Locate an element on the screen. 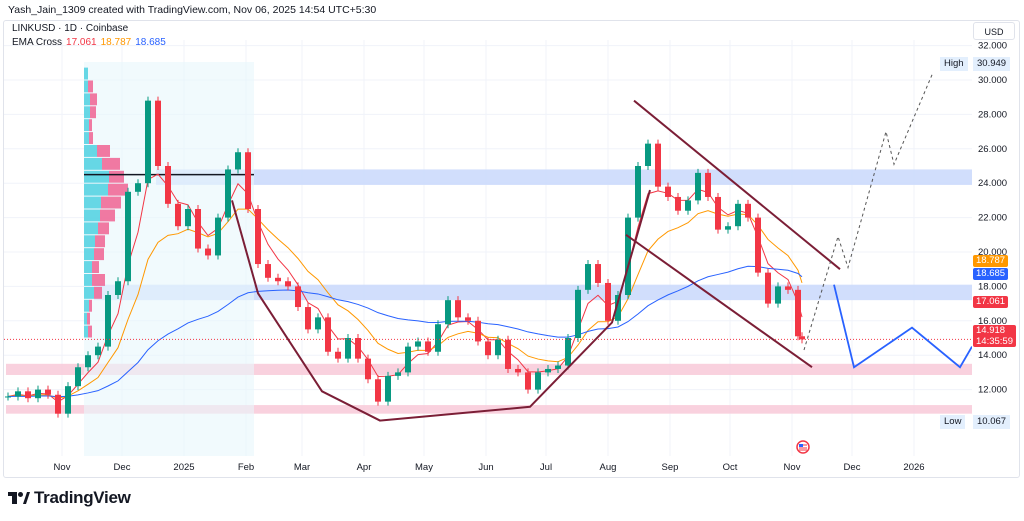 The height and width of the screenshot is (521, 1024). symbol-info: LINKUSD · 1D · Coinbase is located at coordinates (70, 28).